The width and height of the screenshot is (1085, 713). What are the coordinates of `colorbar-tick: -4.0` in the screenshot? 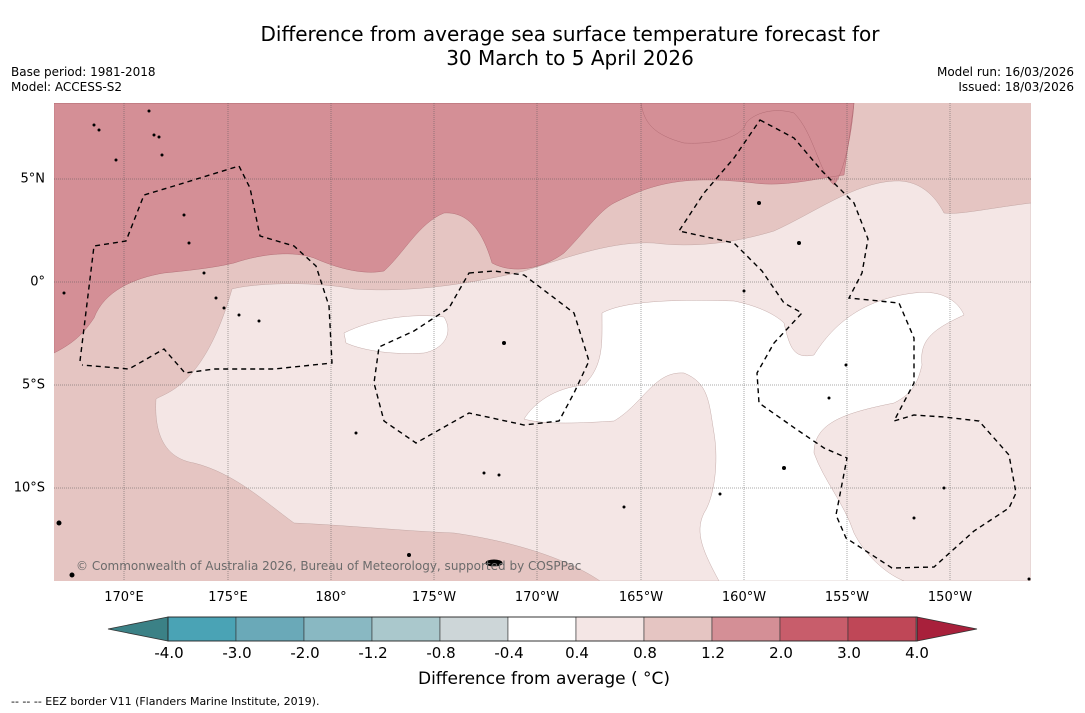 It's located at (169, 653).